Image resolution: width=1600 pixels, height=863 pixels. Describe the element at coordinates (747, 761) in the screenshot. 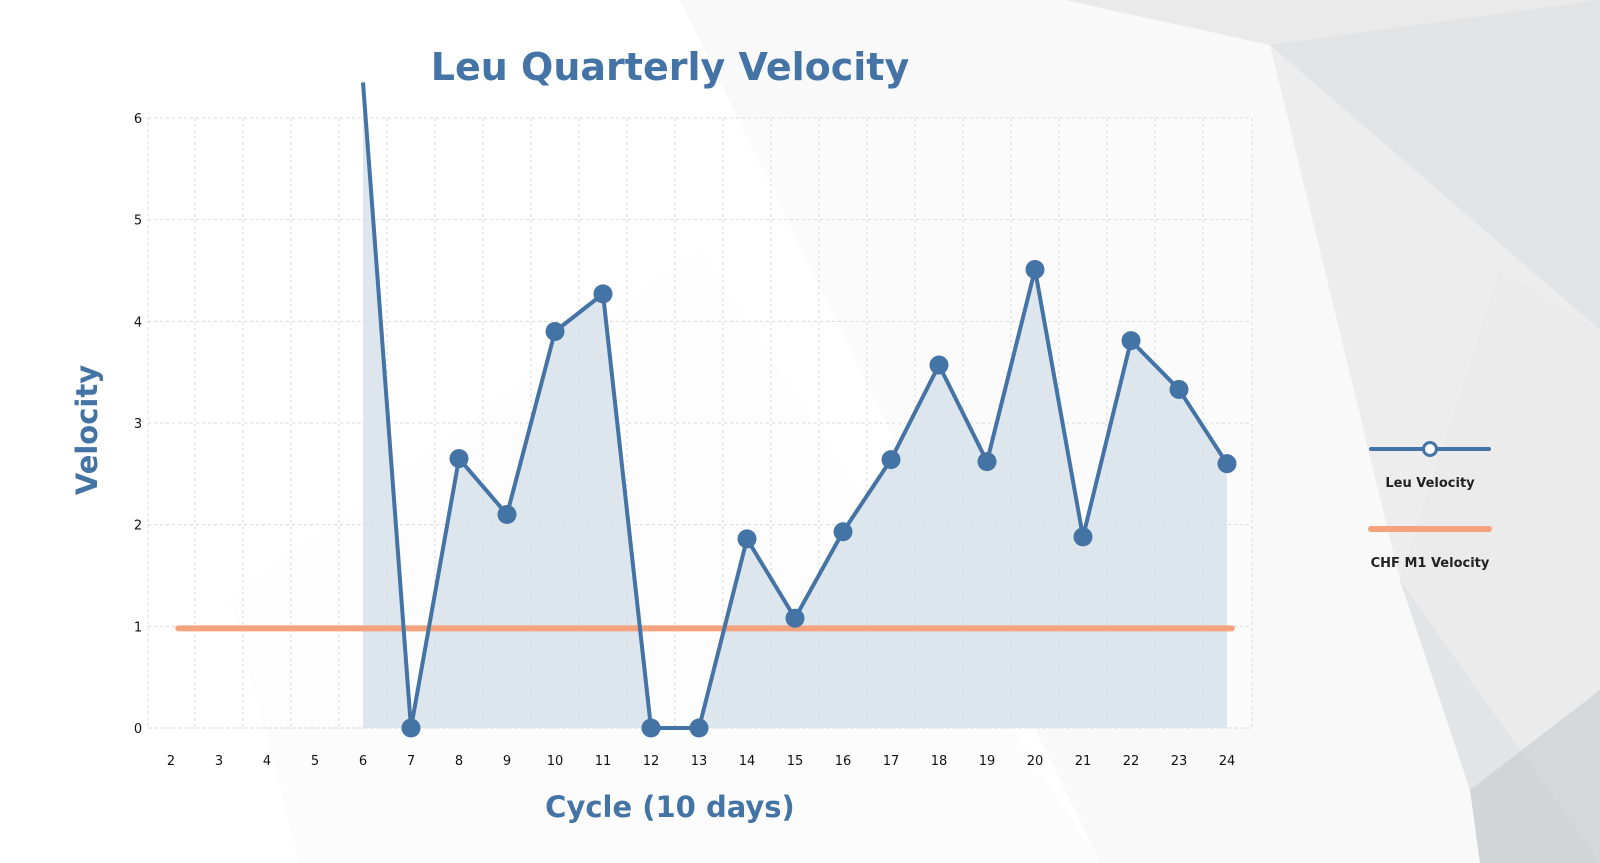

I see `x-tick-label: 14` at that location.